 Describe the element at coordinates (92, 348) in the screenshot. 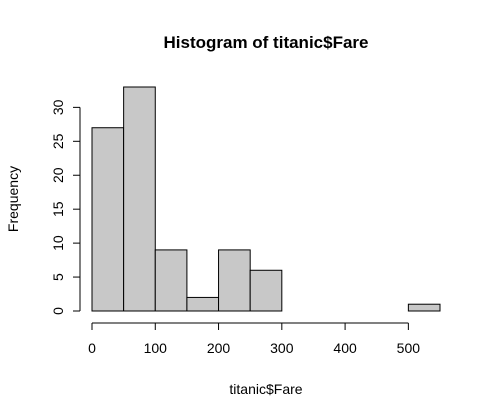

I see `x-tick-label: 0` at that location.